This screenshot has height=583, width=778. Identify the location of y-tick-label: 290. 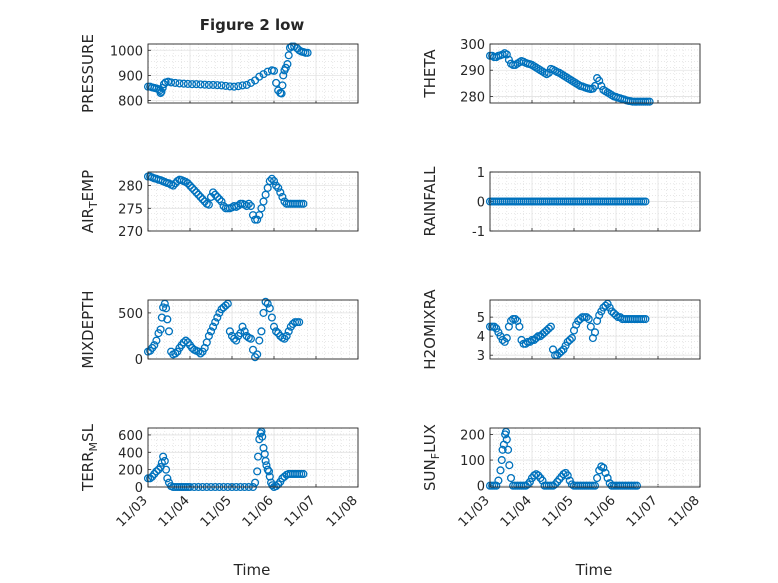
(472, 71).